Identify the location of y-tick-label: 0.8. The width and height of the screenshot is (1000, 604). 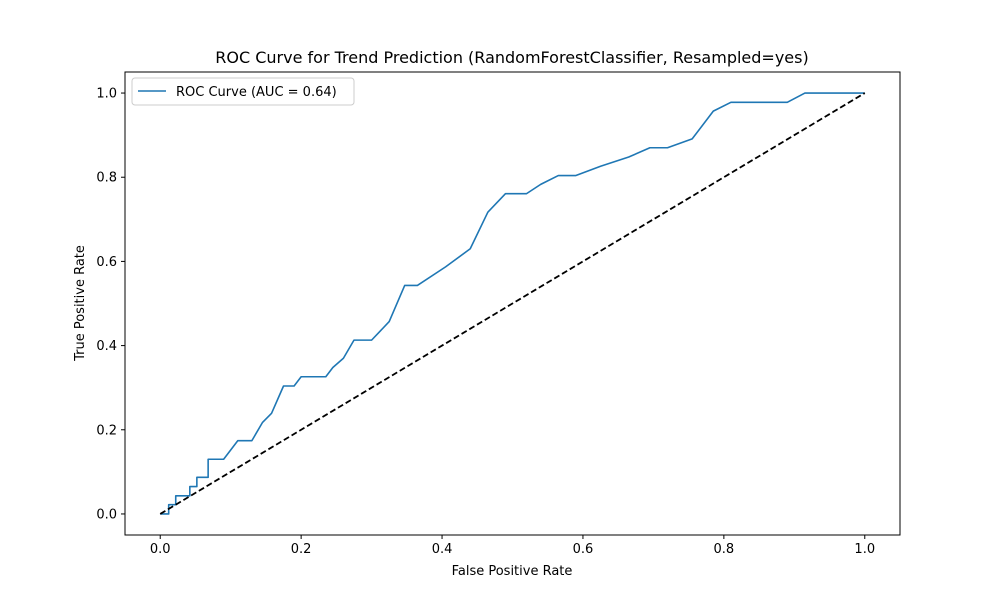
(106, 178).